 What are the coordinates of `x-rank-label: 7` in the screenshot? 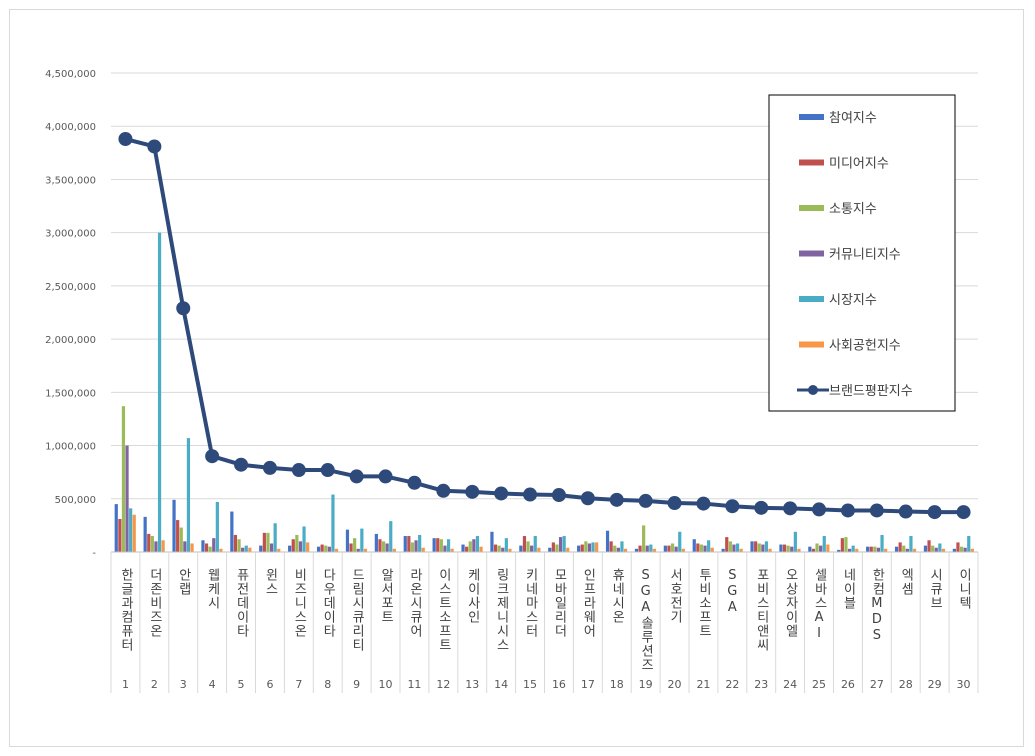 It's located at (298, 684).